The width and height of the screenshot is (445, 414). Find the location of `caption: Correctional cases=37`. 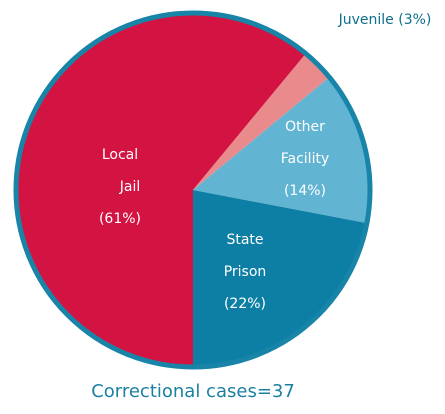

caption: Correctional cases=37 is located at coordinates (193, 391).